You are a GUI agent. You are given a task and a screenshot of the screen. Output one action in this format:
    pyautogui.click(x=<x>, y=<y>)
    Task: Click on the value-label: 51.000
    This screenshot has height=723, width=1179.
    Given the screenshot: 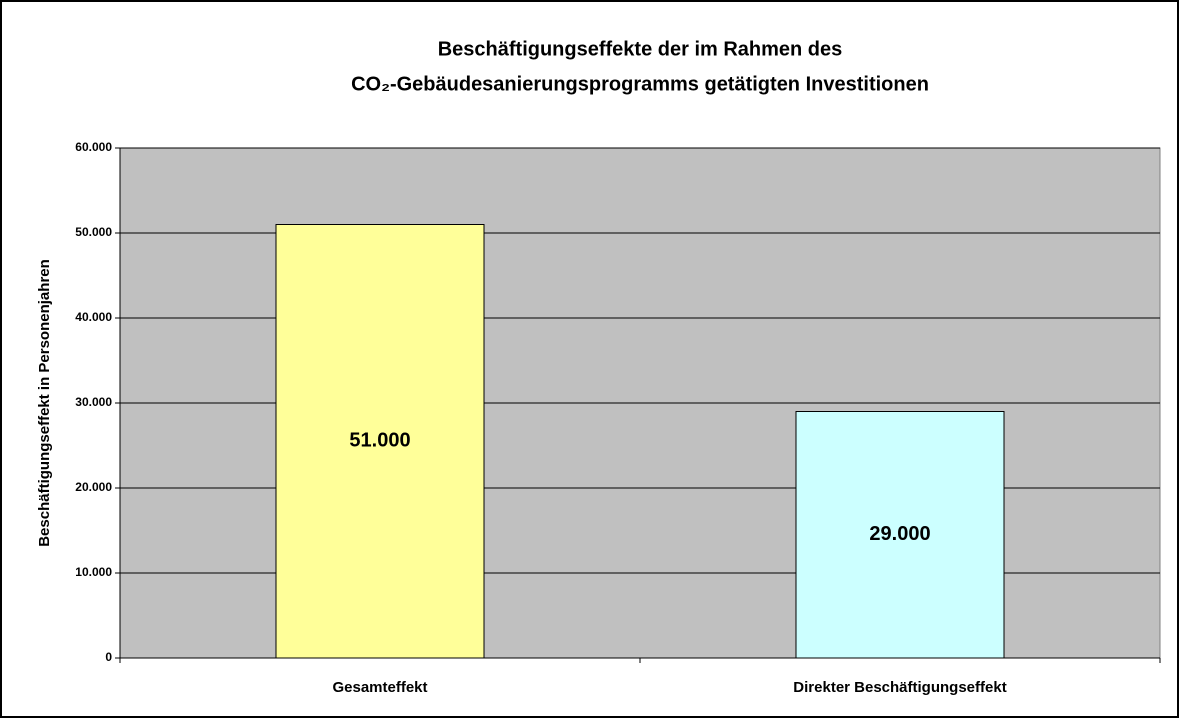 What is the action you would take?
    pyautogui.click(x=379, y=441)
    